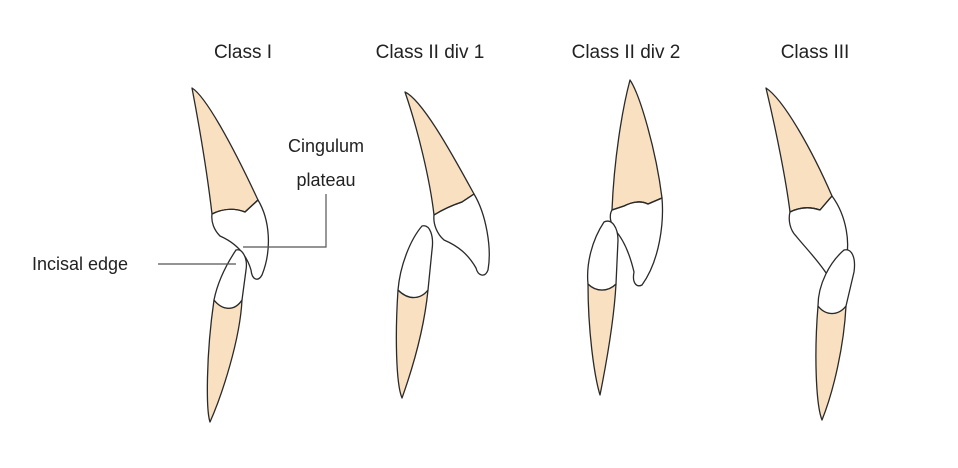 The height and width of the screenshot is (468, 958). I want to click on class-iii-incisors, so click(810, 254).